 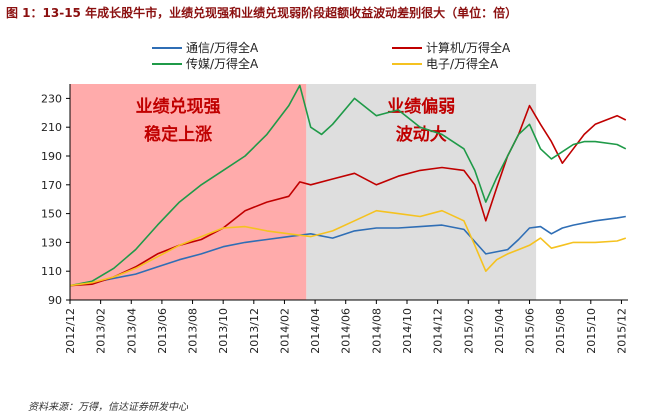 I want to click on x-tick-label-17: 2015/08, so click(x=560, y=331).